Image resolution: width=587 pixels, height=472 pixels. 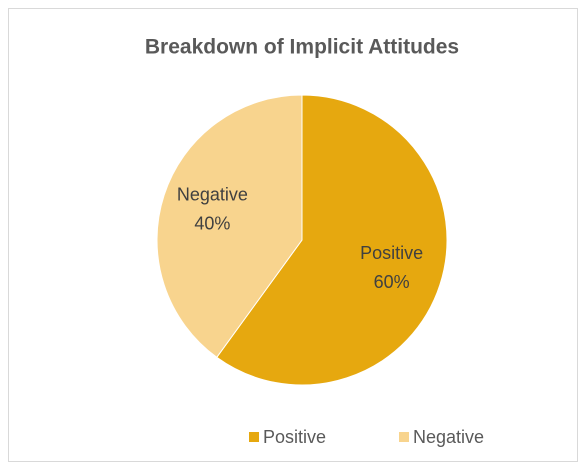 What do you see at coordinates (294, 437) in the screenshot?
I see `legend-label: Positive` at bounding box center [294, 437].